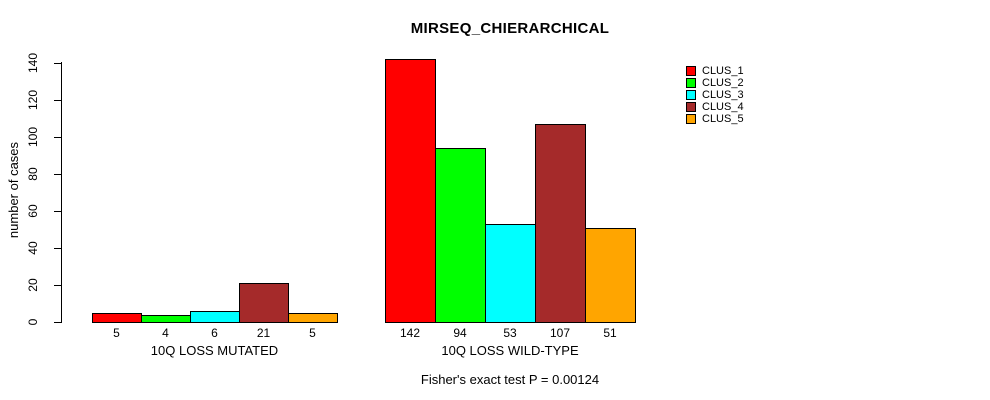 Image resolution: width=990 pixels, height=400 pixels. What do you see at coordinates (723, 71) in the screenshot?
I see `legend-item-label: CLUS_1` at bounding box center [723, 71].